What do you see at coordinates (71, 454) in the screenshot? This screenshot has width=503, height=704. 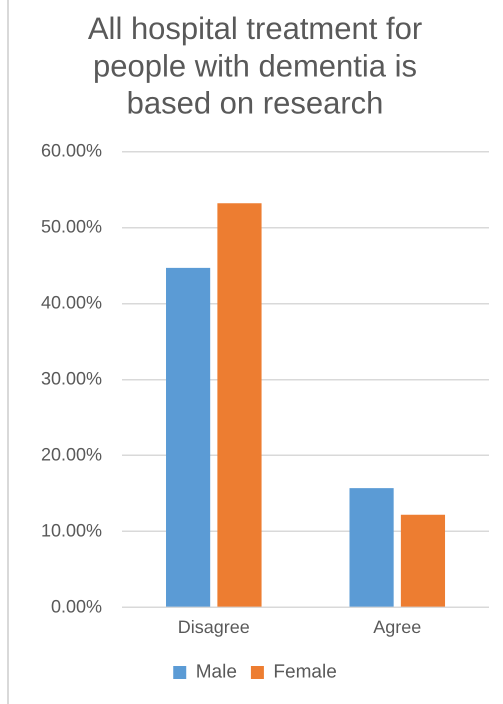 I see `y-tick-label: 20.00%` at bounding box center [71, 454].